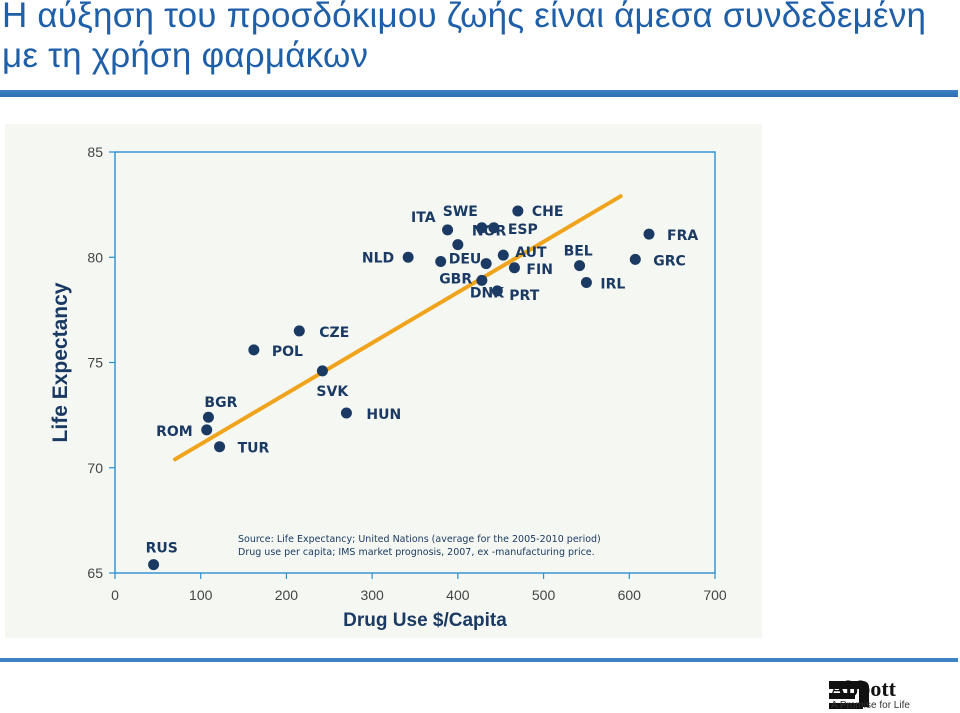  Describe the element at coordinates (287, 352) in the screenshot. I see `point-label-pol: POL` at that location.